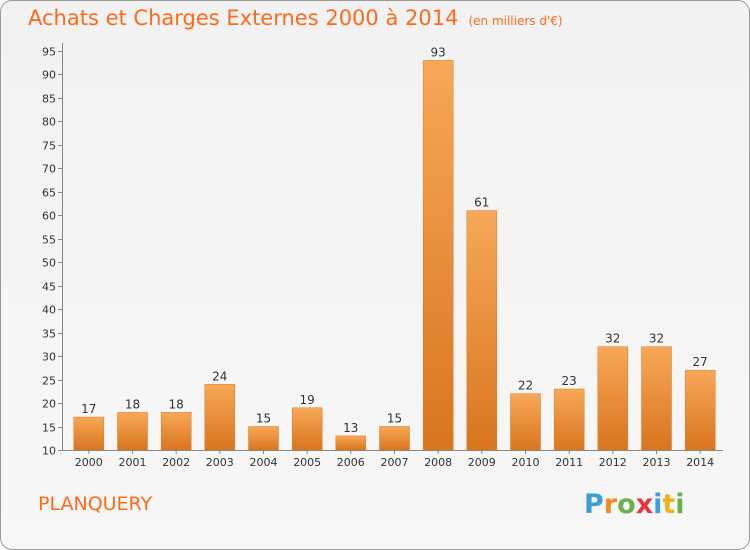 The height and width of the screenshot is (550, 750). What do you see at coordinates (49, 52) in the screenshot?
I see `y-tick-label: 95` at bounding box center [49, 52].